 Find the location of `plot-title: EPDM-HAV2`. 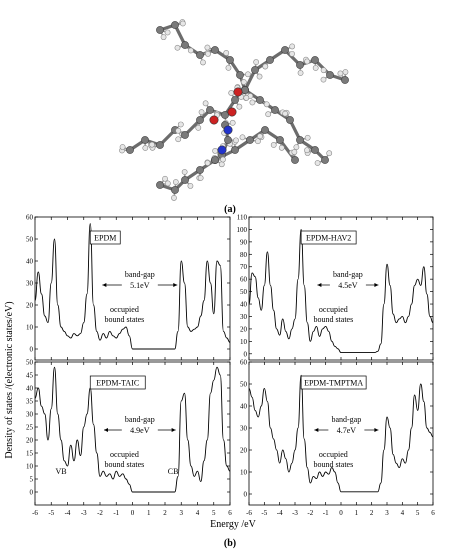

plot-title: EPDM-HAV2 is located at coordinates (328, 238).